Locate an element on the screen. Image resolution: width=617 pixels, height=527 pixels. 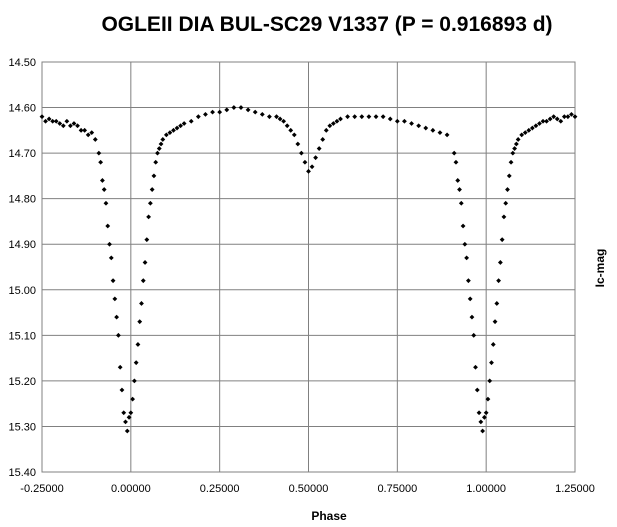
x-tick-label: 0.00000 is located at coordinates (131, 489).